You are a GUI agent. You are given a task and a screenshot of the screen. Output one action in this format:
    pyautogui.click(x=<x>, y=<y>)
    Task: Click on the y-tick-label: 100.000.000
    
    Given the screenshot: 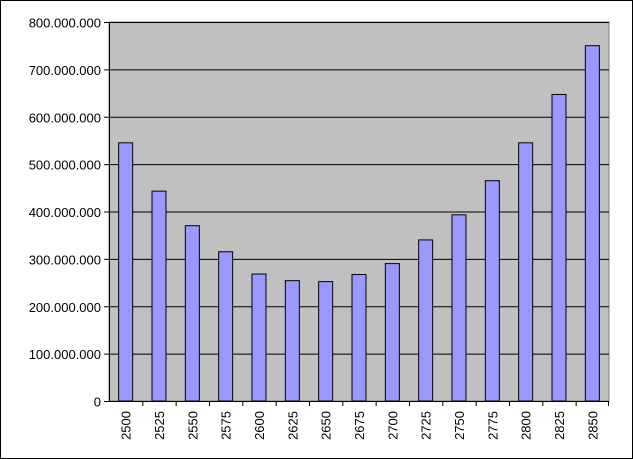 What is the action you would take?
    pyautogui.click(x=65, y=354)
    